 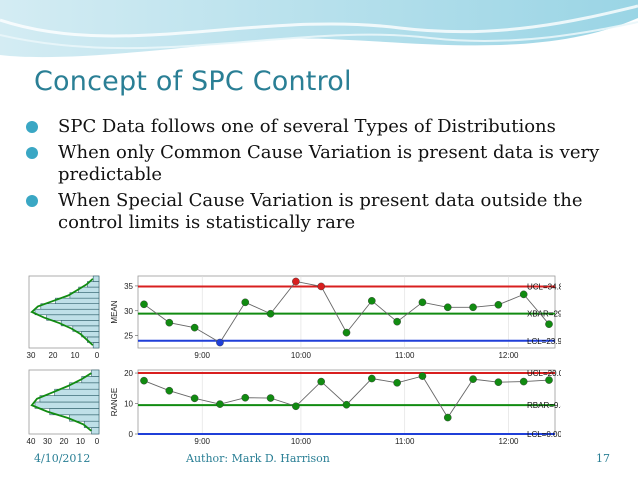 What do you see at coordinates (31, 440) in the screenshot?
I see `histogram-tick-label: 40` at bounding box center [31, 440].